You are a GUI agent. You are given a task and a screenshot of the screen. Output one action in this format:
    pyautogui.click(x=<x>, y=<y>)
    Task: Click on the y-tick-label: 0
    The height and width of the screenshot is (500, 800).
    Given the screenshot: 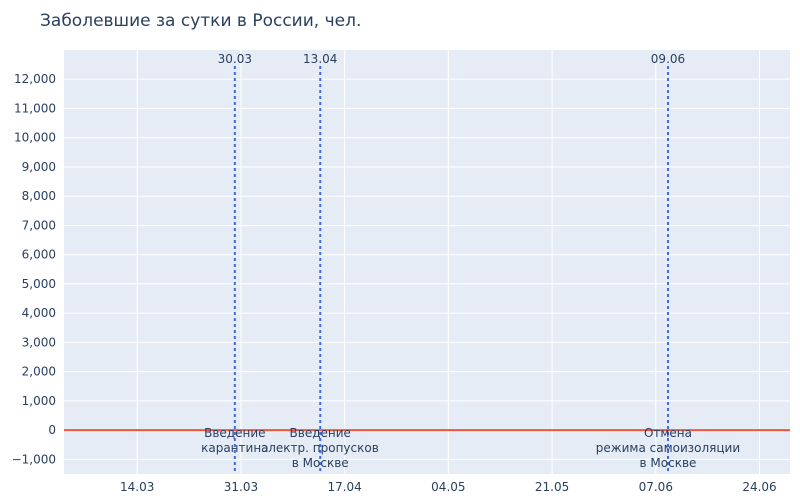 What is the action you would take?
    pyautogui.click(x=52, y=430)
    